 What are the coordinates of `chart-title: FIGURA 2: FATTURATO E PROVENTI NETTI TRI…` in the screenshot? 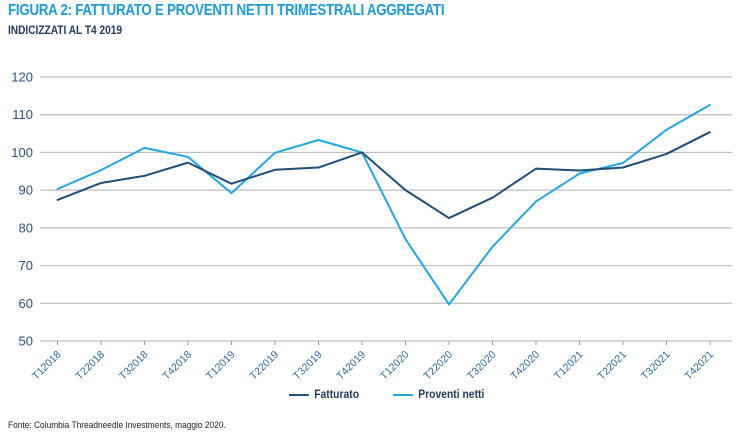 It's located at (226, 10).